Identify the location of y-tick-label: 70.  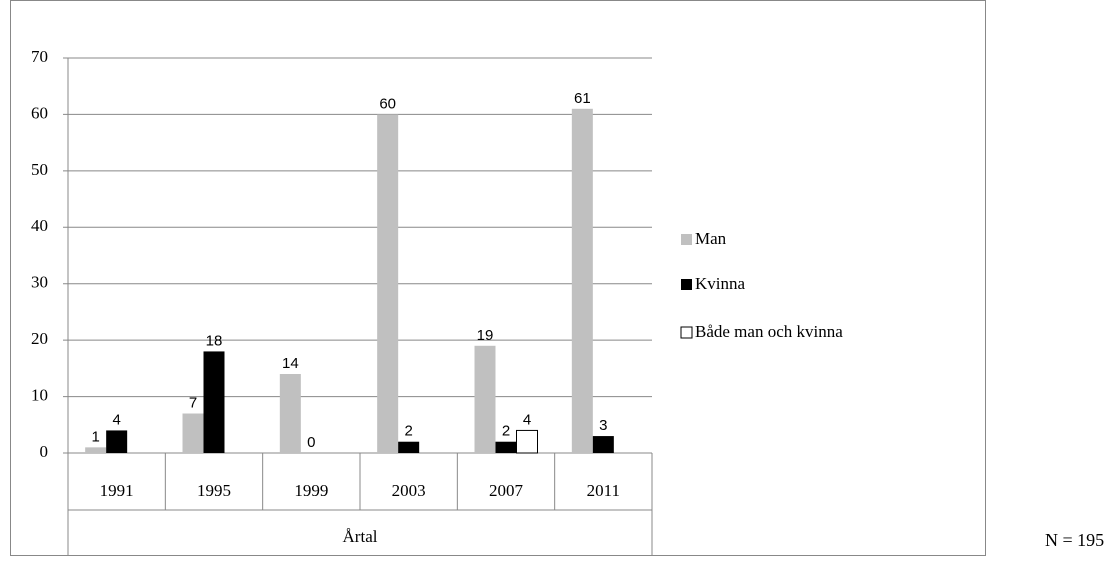
(39, 56).